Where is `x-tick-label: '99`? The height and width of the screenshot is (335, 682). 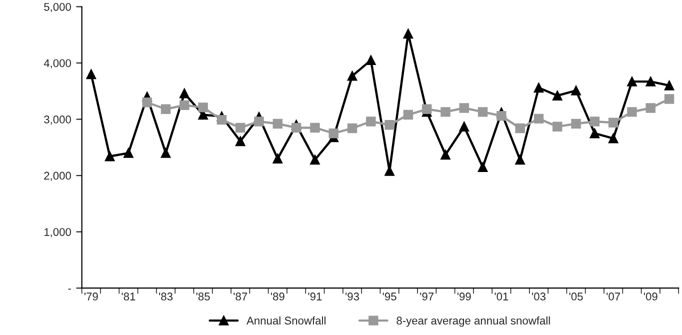
x-tick-label: '99 is located at coordinates (464, 296).